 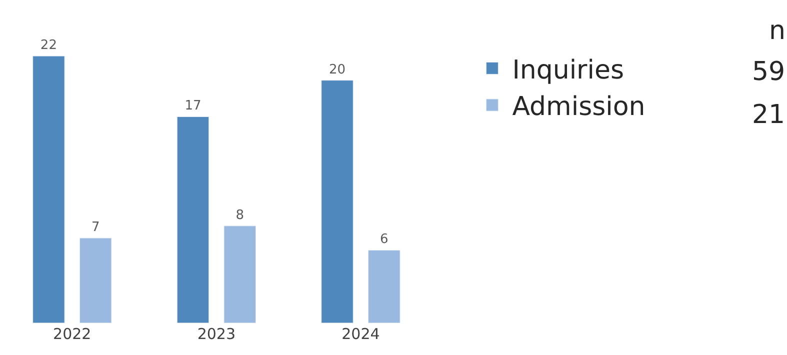 I want to click on data-label: 7, so click(x=95, y=228).